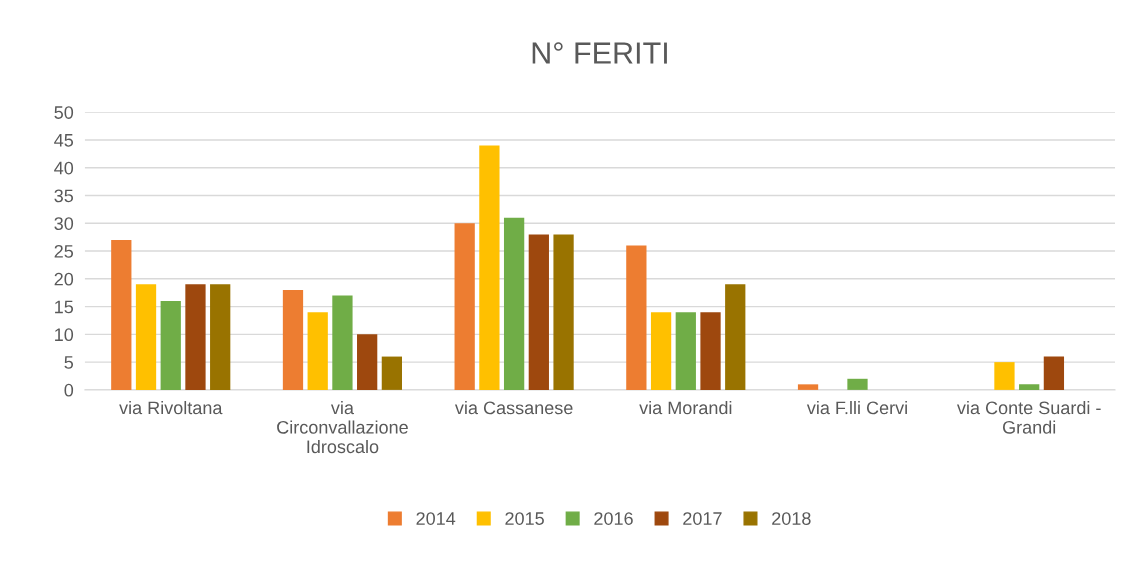 This screenshot has width=1132, height=561. What do you see at coordinates (64, 279) in the screenshot?
I see `y-tick-label: 20` at bounding box center [64, 279].